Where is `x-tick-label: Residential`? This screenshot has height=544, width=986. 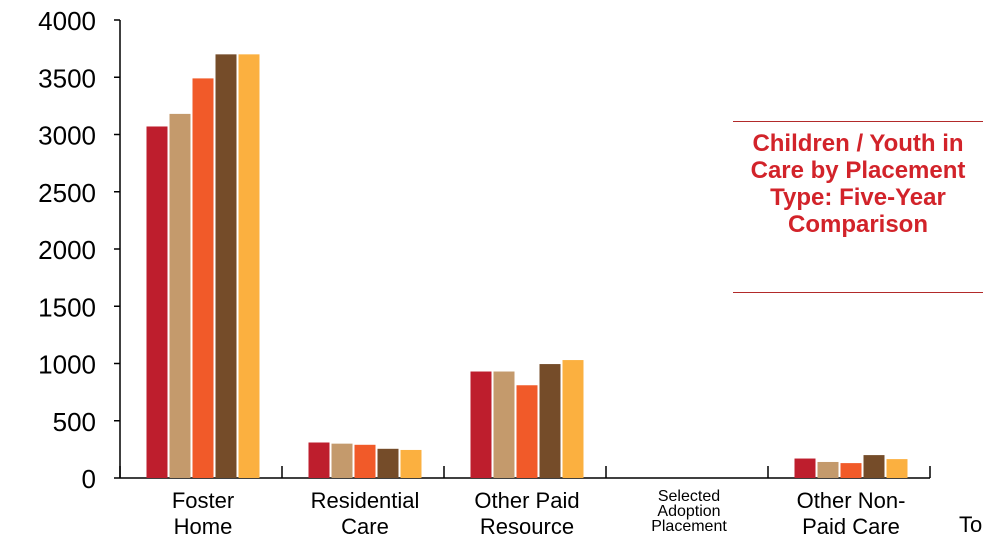 x-tick-label: Residential is located at coordinates (365, 500).